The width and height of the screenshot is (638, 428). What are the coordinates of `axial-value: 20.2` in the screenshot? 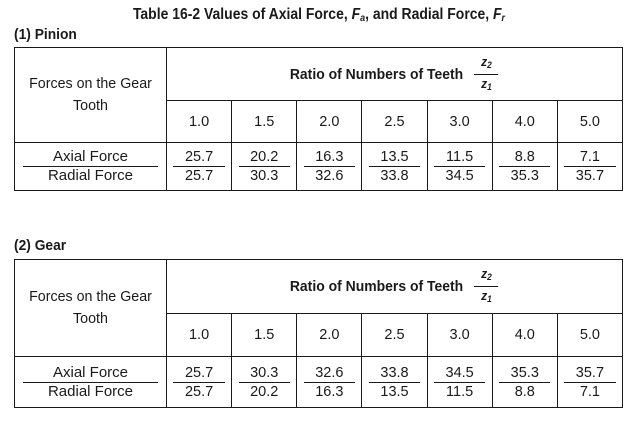 It's located at (264, 157).